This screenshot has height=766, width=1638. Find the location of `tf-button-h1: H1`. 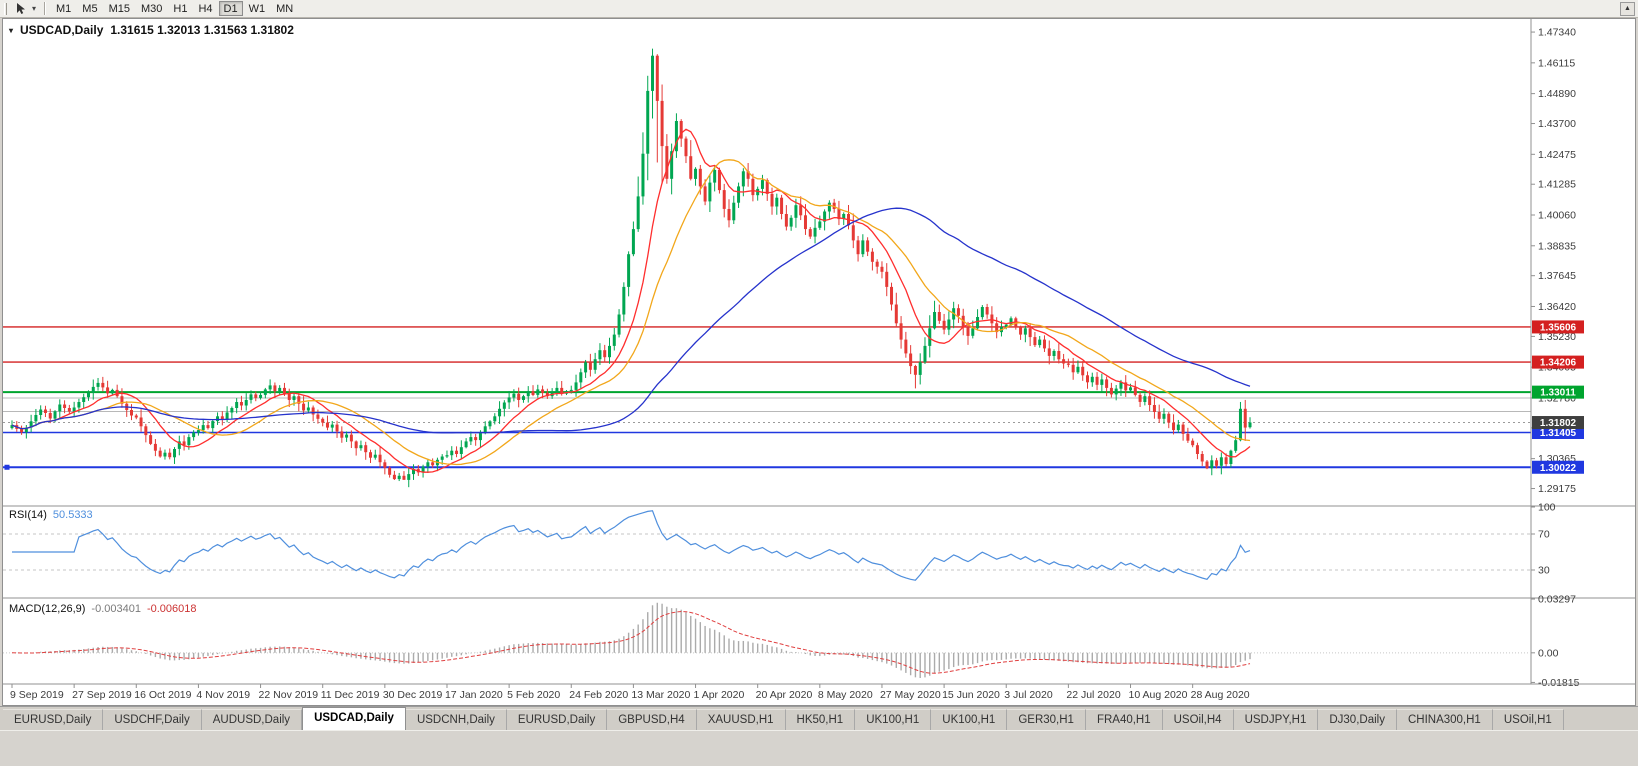

tf-button-h1: H1 is located at coordinates (180, 8).